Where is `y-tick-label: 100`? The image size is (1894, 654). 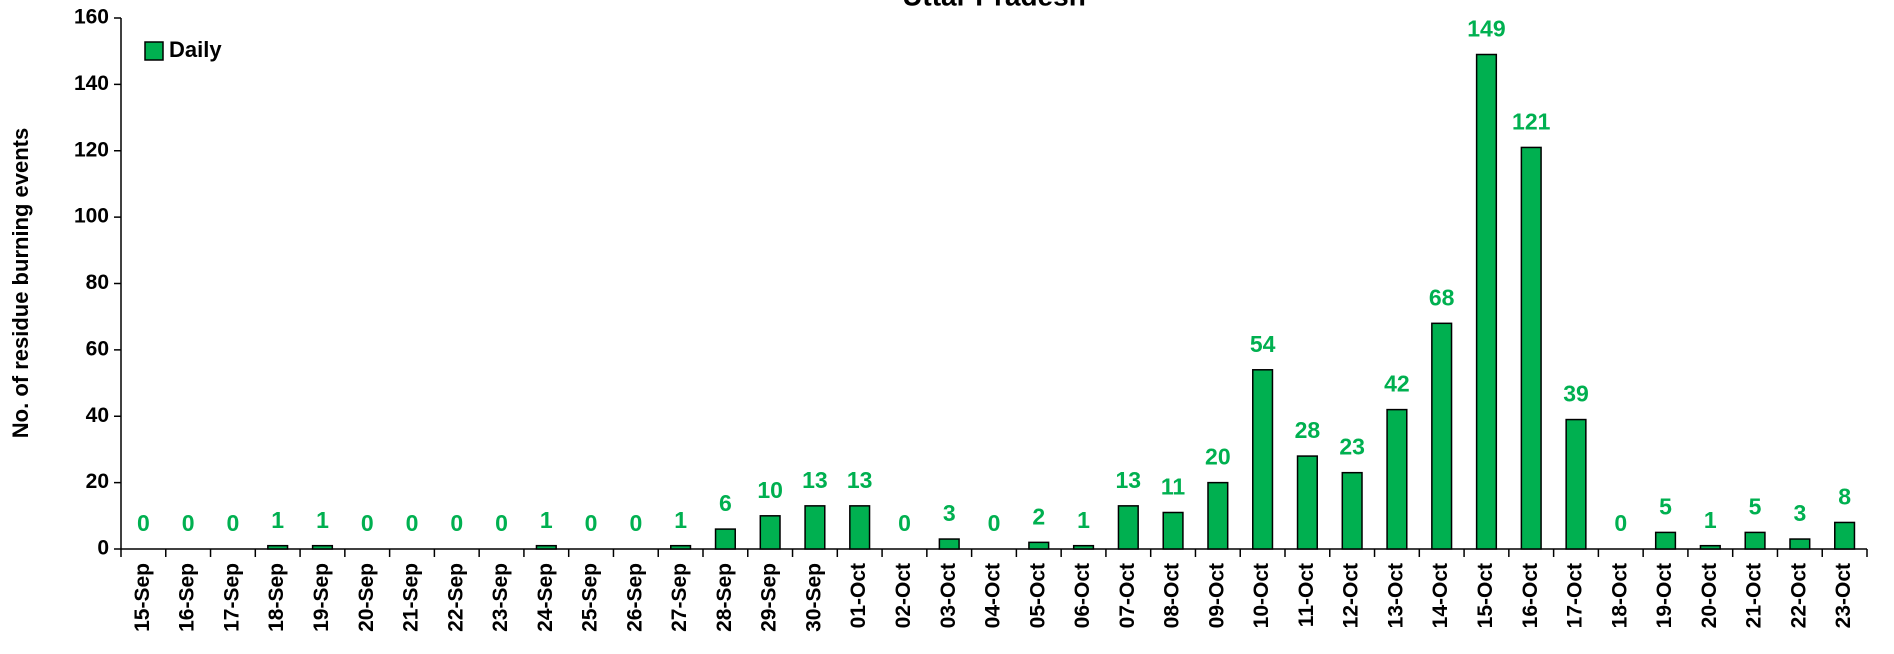
y-tick-label: 100 is located at coordinates (91, 216).